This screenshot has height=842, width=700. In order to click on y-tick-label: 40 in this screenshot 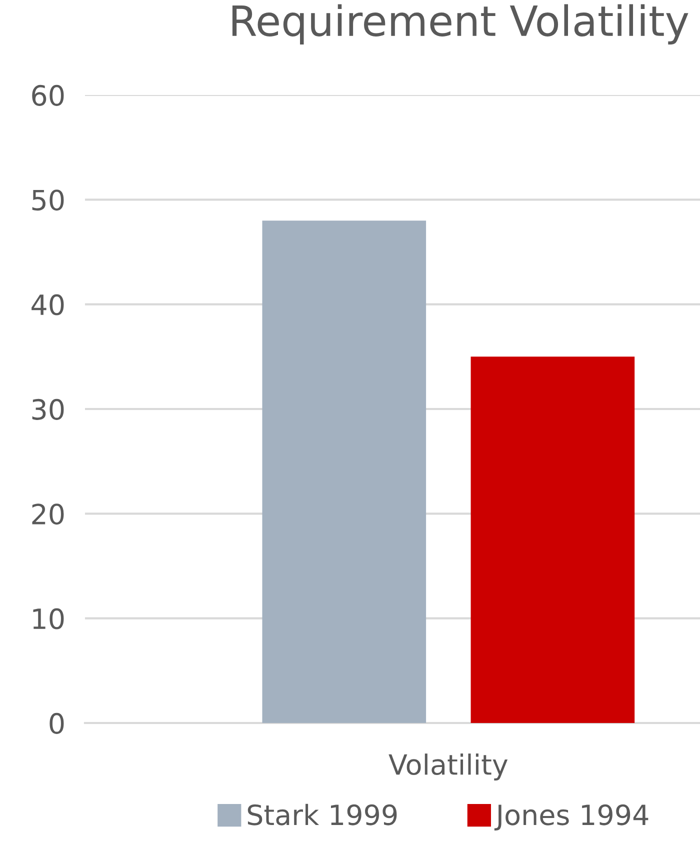, I will do `click(48, 305)`.